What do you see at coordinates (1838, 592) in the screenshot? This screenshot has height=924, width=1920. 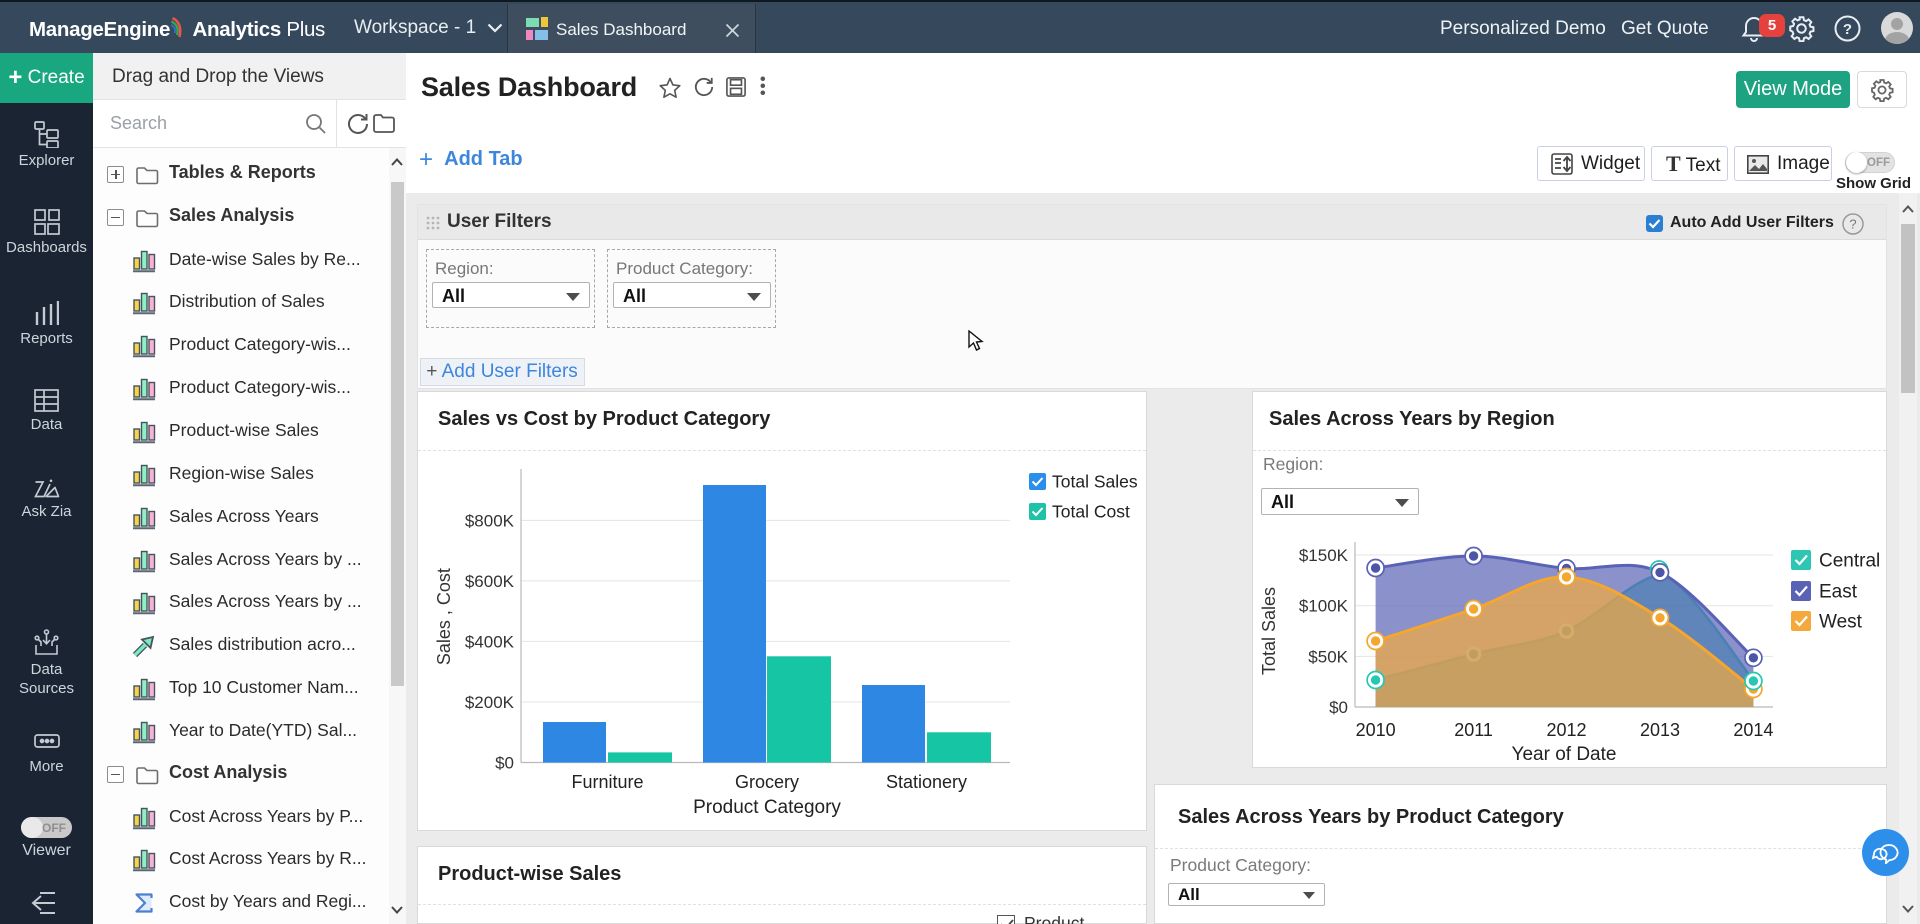 I see `svg-text: East` at bounding box center [1838, 592].